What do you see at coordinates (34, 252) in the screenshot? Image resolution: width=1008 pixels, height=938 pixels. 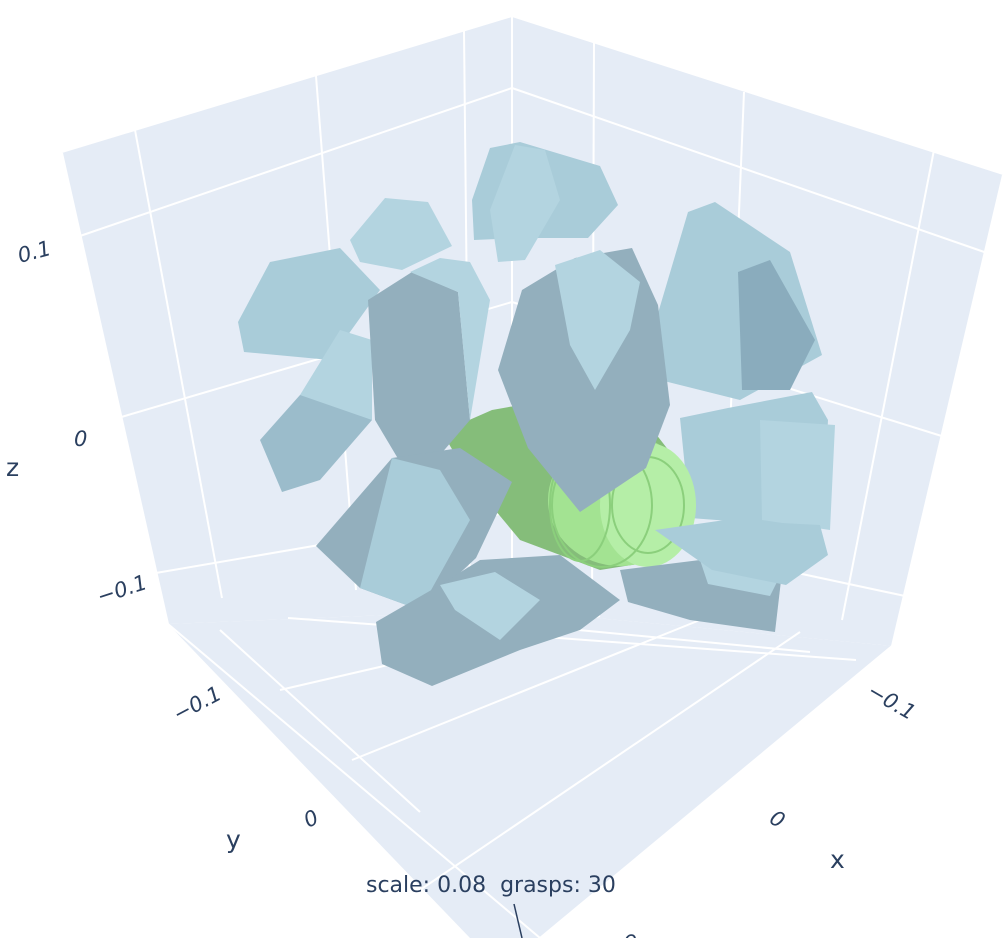 I see `z-tick-0: 0.1` at bounding box center [34, 252].